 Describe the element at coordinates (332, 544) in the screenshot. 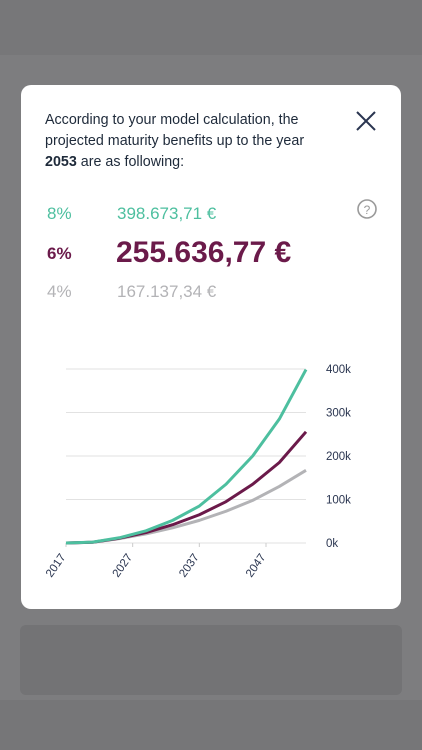

I see `y-tick-label: 0k` at that location.